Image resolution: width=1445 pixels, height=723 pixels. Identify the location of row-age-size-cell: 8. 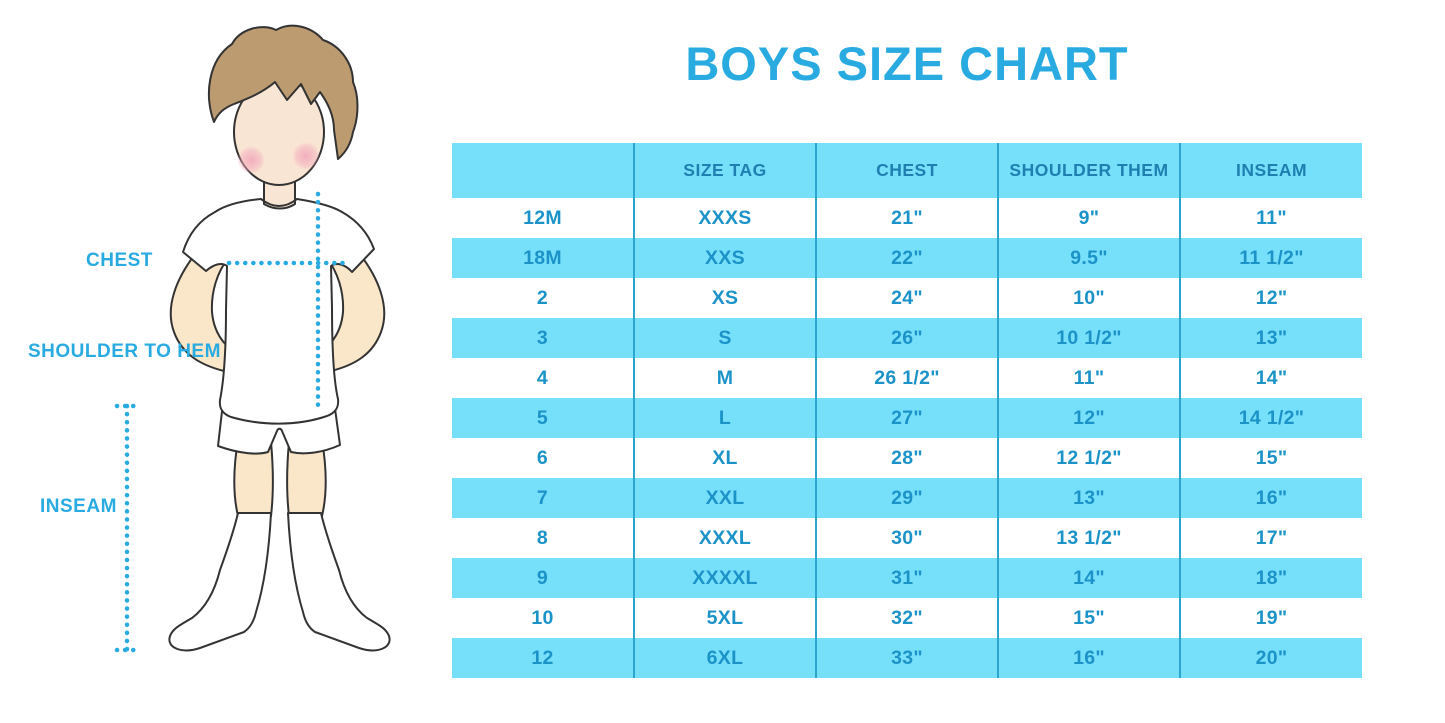
(543, 538).